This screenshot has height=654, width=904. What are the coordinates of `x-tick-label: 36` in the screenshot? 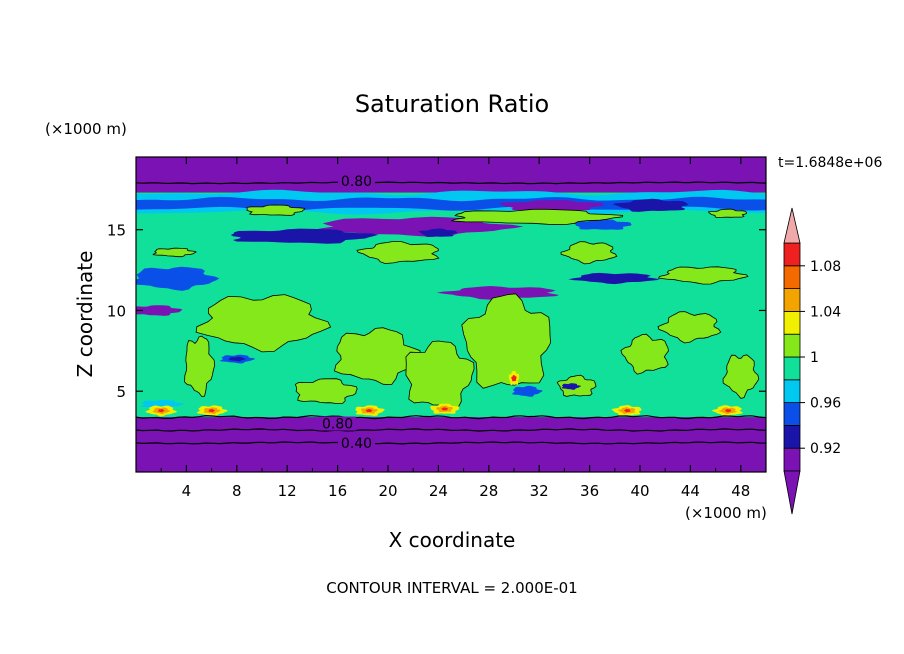 It's located at (589, 491).